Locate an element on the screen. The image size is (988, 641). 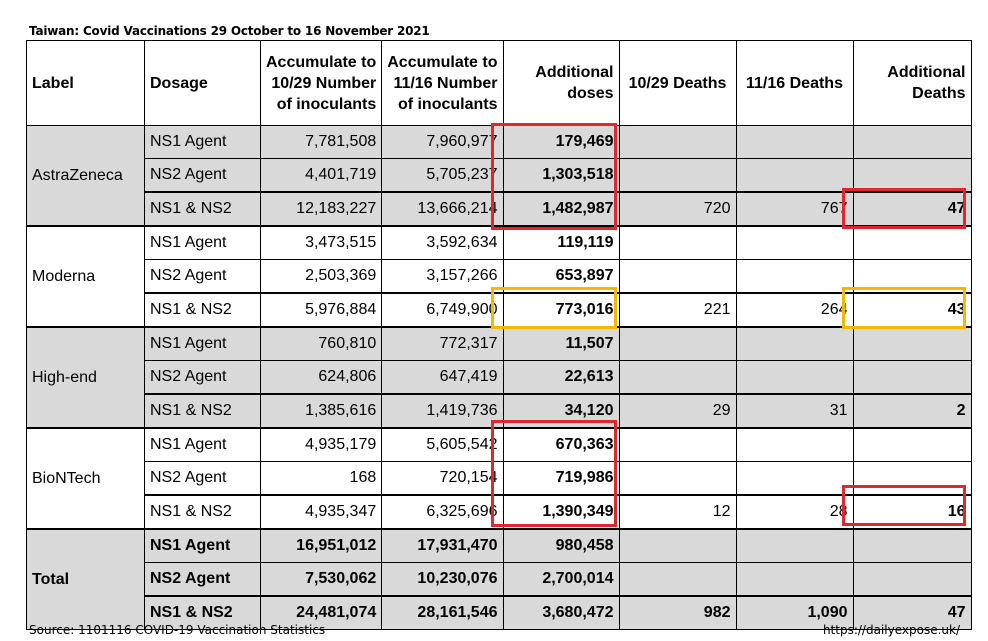
header-label: Label is located at coordinates (85, 83).